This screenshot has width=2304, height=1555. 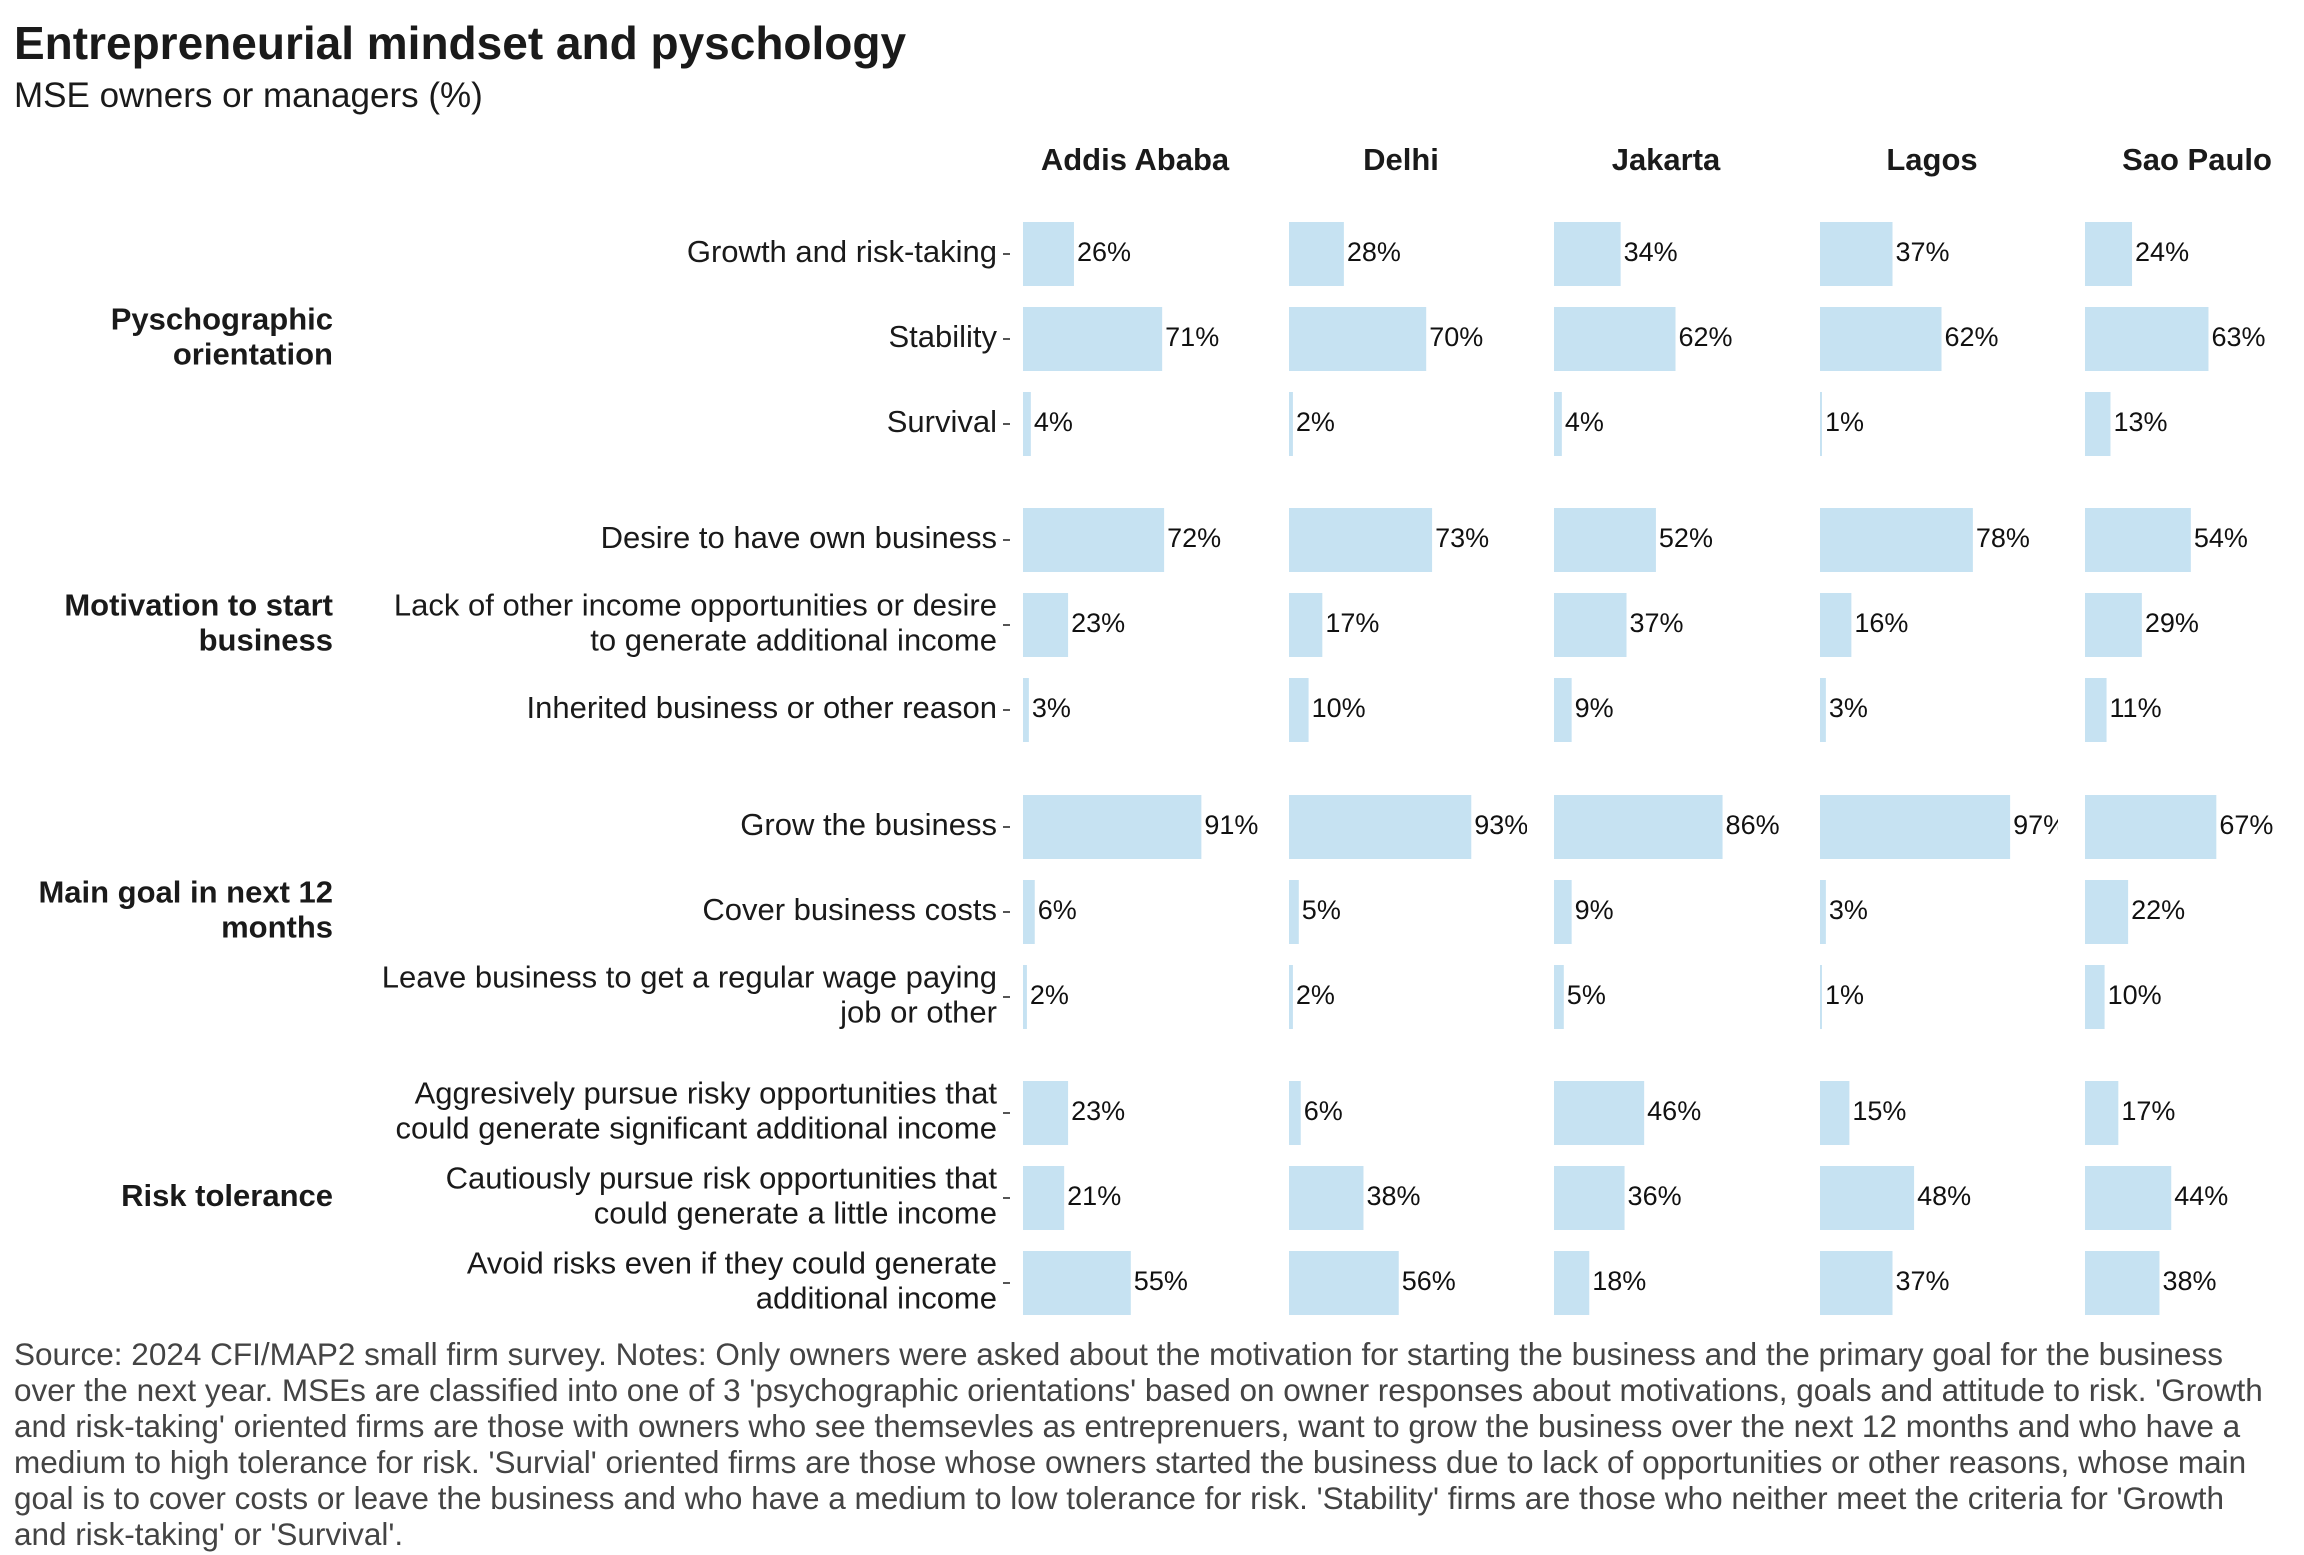 I want to click on bar-value-label: 28%, so click(x=1374, y=252).